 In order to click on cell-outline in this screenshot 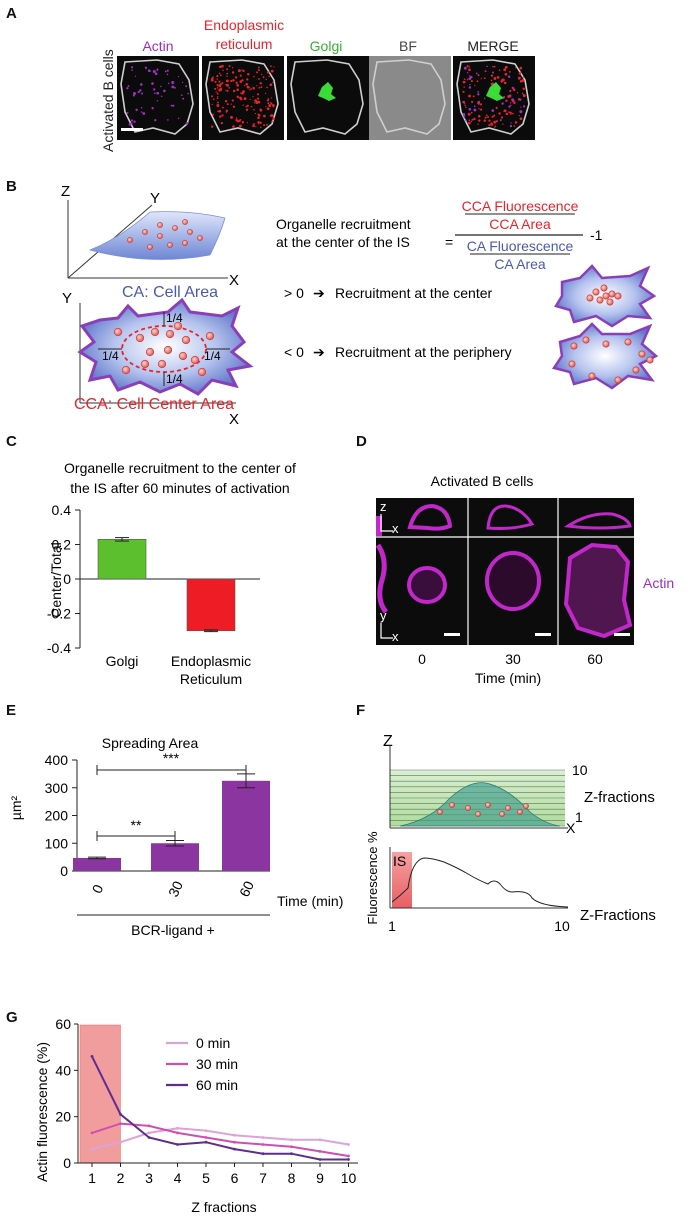, I will do `click(327, 97)`.